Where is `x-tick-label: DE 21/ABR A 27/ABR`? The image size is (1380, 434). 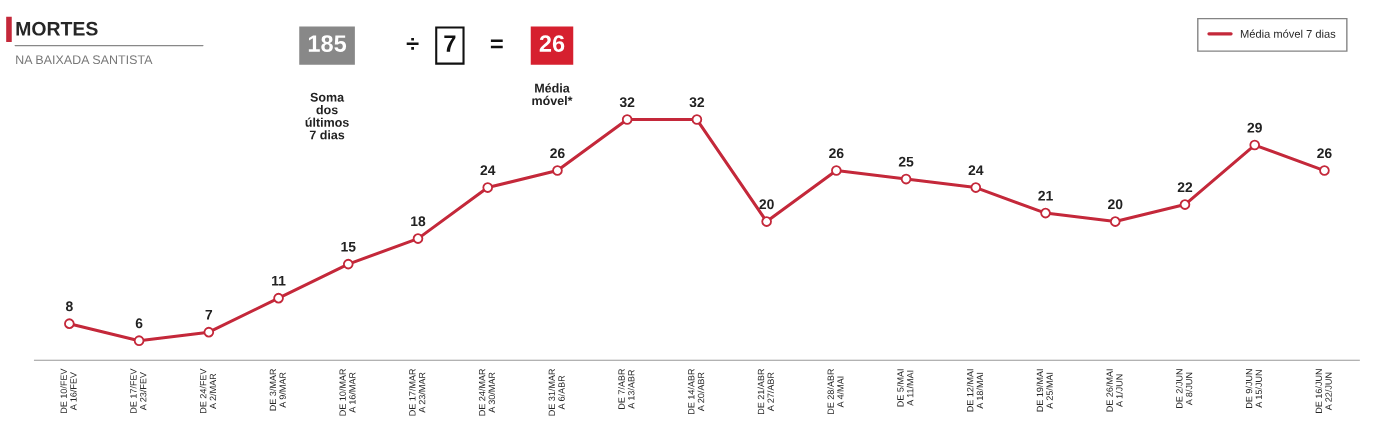 x-tick-label: DE 21/ABR A 27/ABR is located at coordinates (765, 391).